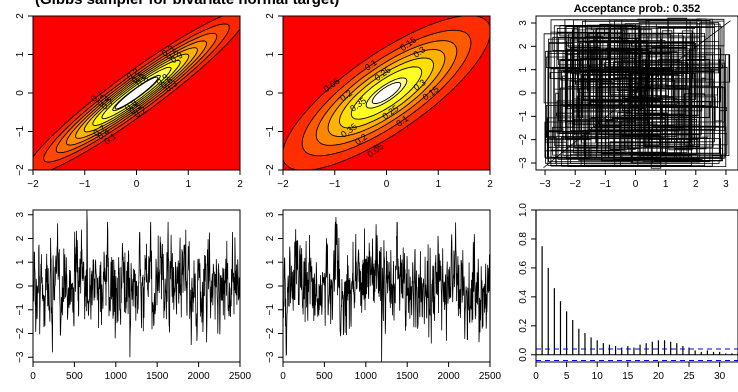 This screenshot has height=392, width=738. What do you see at coordinates (659, 376) in the screenshot?
I see `x-tick-label: 20` at bounding box center [659, 376].